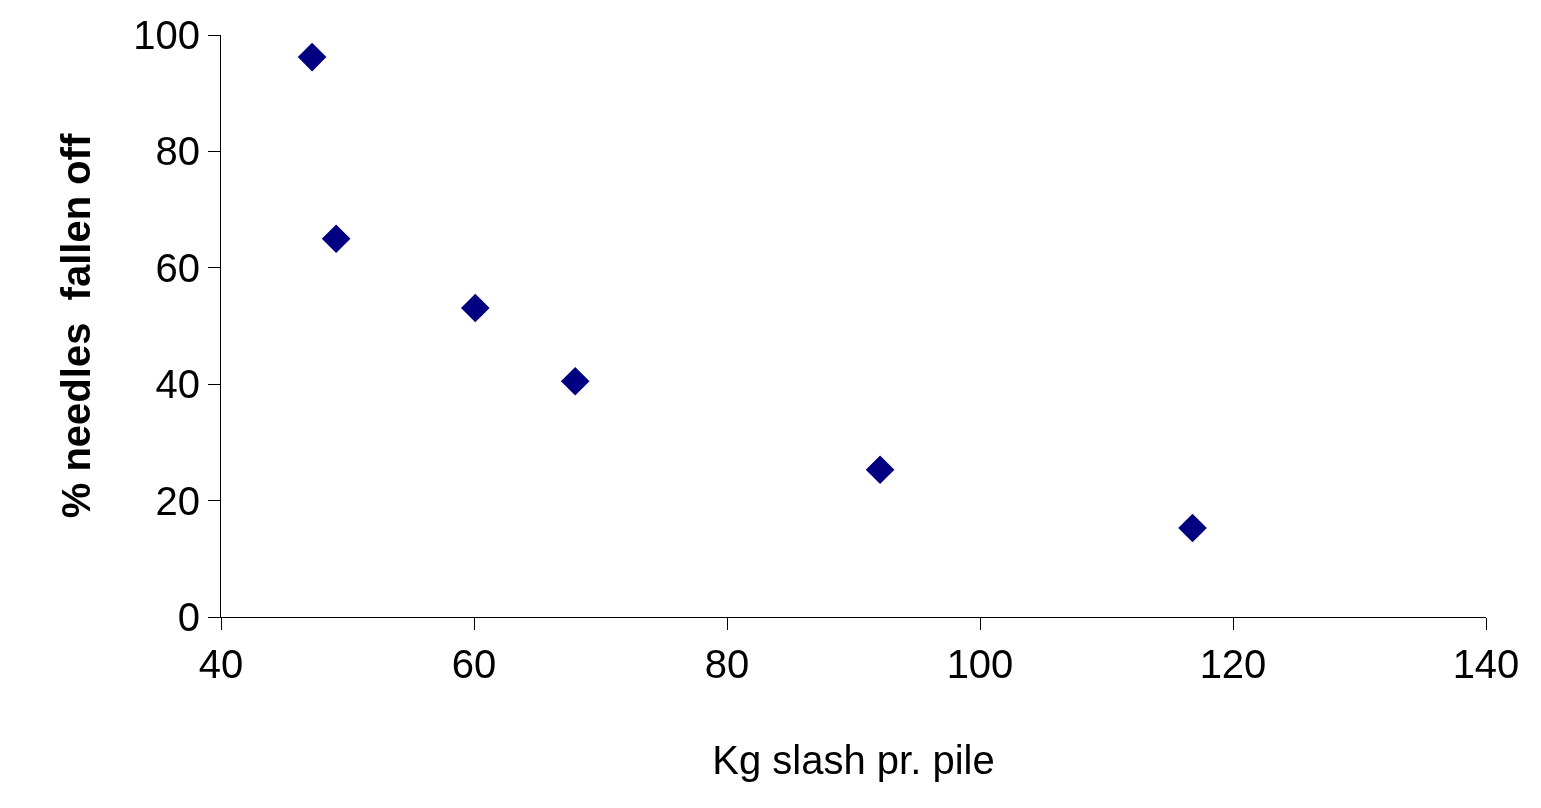 The width and height of the screenshot is (1541, 808). Describe the element at coordinates (177, 384) in the screenshot. I see `y-tick-label: 40` at that location.